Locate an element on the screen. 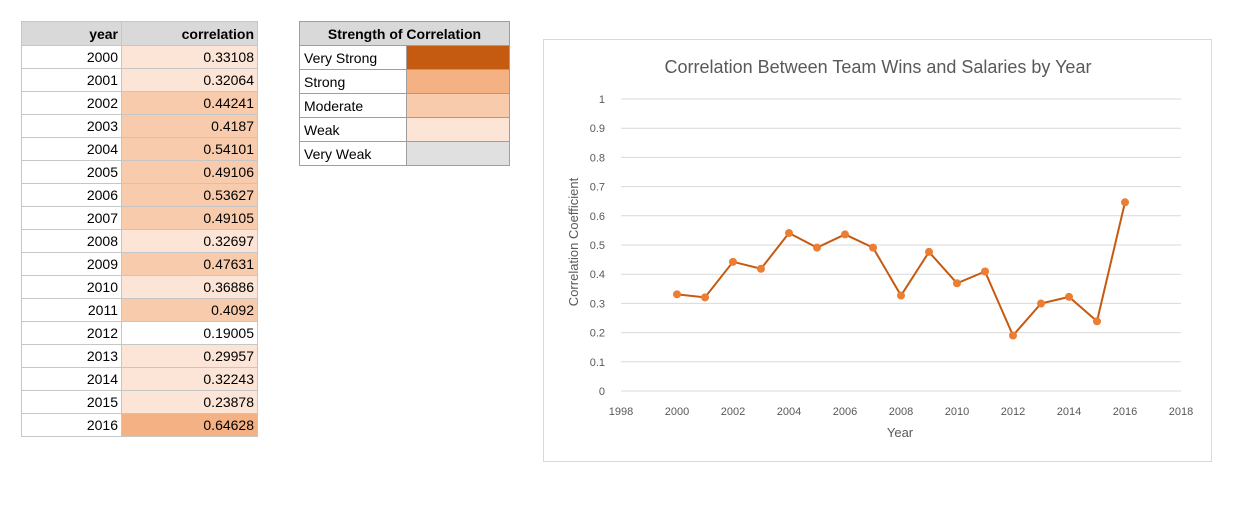  year-cell: 2002 is located at coordinates (71, 103).